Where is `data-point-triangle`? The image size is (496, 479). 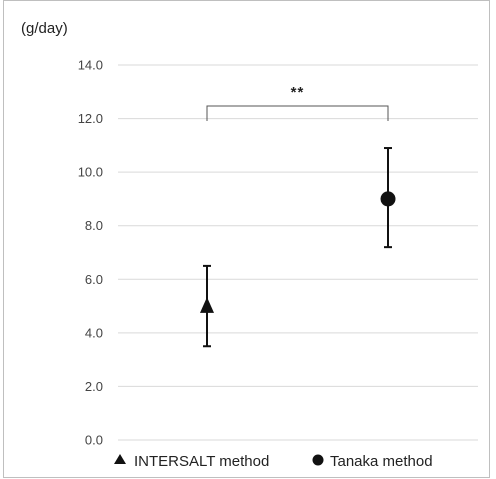
data-point-triangle is located at coordinates (207, 305).